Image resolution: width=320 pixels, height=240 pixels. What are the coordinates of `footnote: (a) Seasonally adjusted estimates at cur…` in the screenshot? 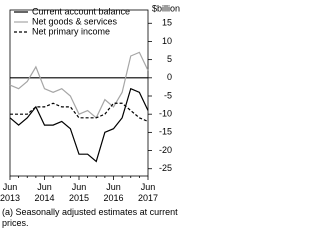 It's located at (90, 217).